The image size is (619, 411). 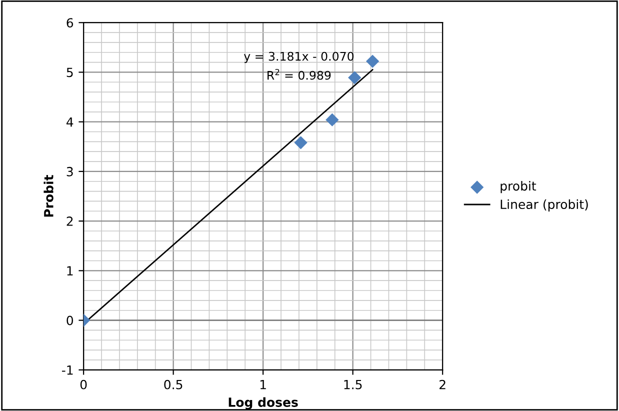 What do you see at coordinates (443, 385) in the screenshot?
I see `x-tick-label: 2` at bounding box center [443, 385].